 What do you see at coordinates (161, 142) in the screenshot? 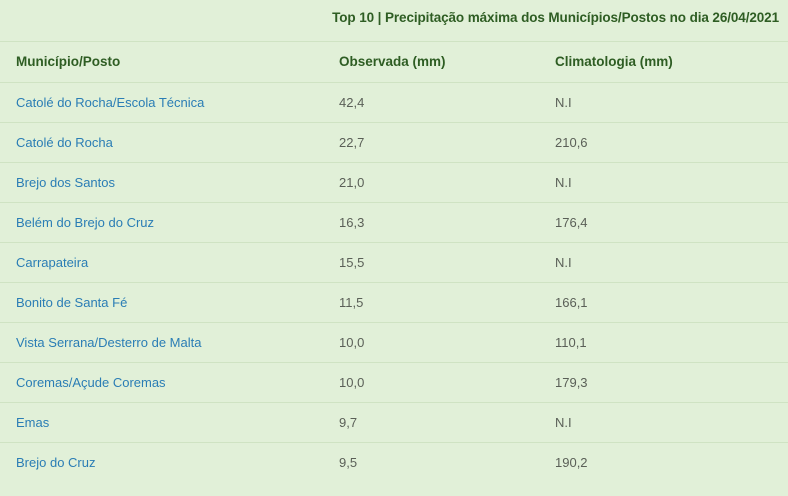
I see `municipio-link: Catolé do Rocha` at bounding box center [161, 142].